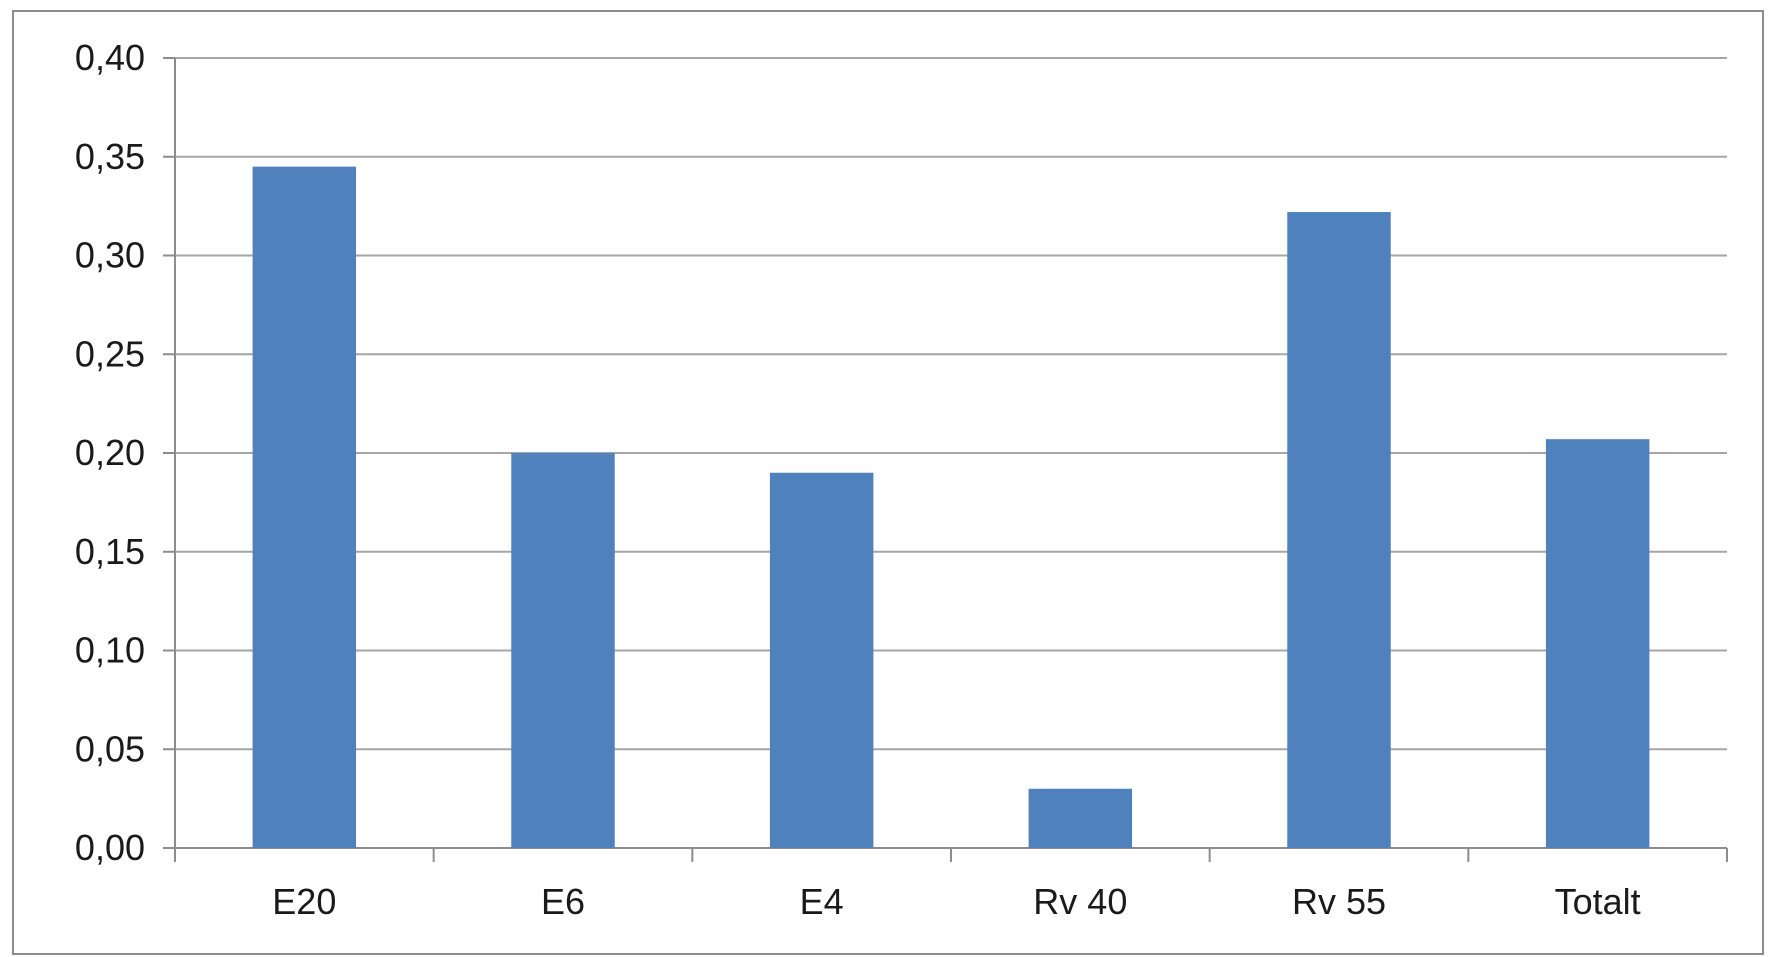  Describe the element at coordinates (110, 650) in the screenshot. I see `y-tick-label: 0,10` at that location.